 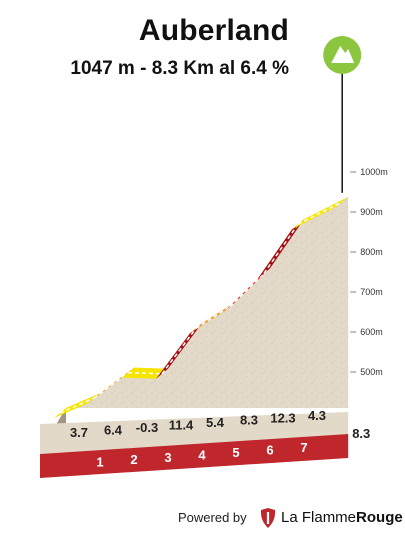 What do you see at coordinates (181, 425) in the screenshot?
I see `gradient-label: 11.4` at bounding box center [181, 425].